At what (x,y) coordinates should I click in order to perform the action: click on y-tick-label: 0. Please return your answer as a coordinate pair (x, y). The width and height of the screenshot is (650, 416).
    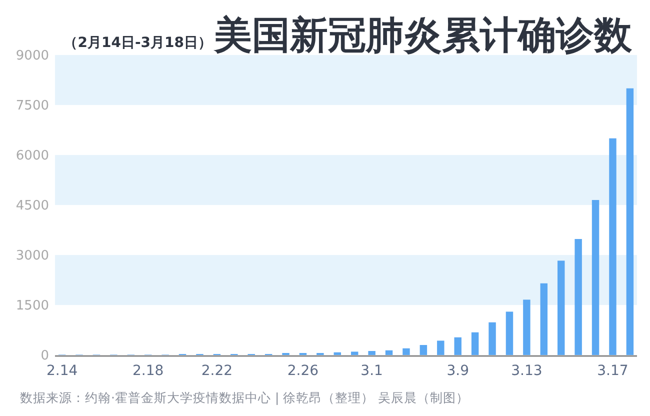
    Looking at the image, I should click on (44, 356).